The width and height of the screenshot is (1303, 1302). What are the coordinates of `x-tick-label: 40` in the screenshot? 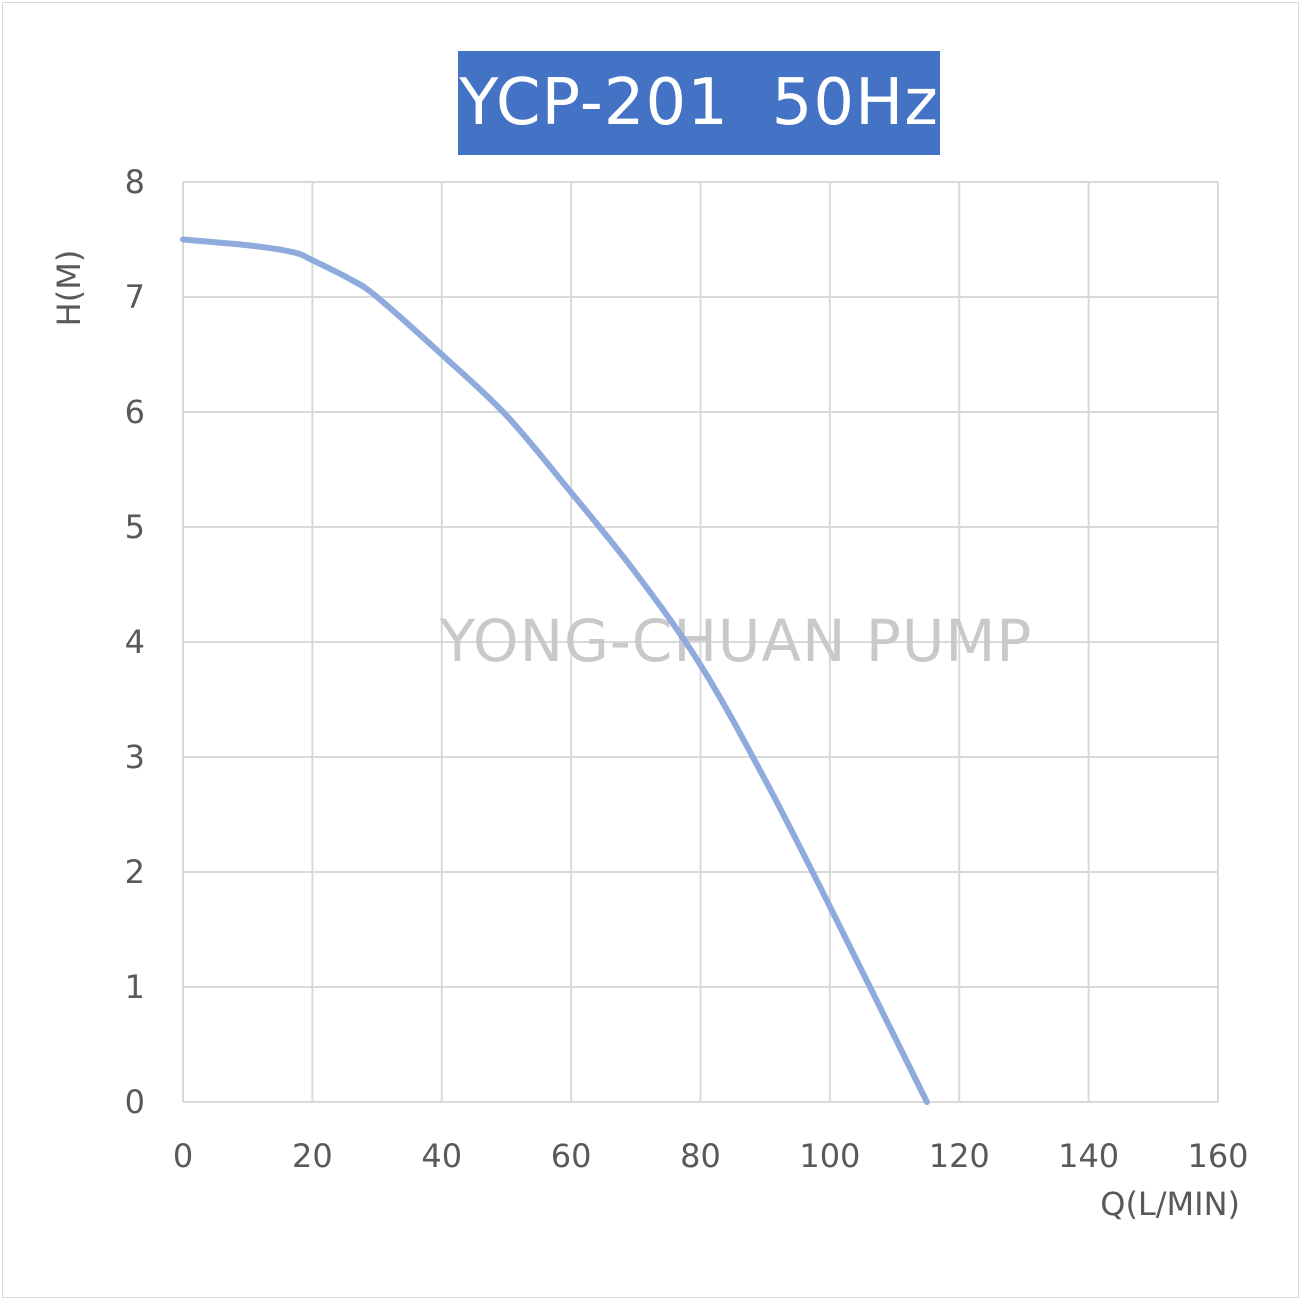 It's located at (441, 1156).